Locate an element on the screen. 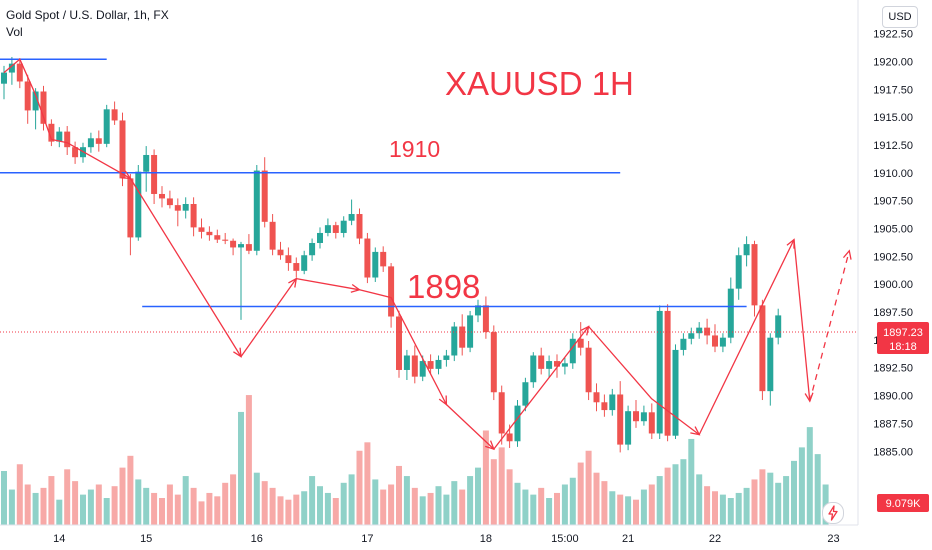 This screenshot has width=932, height=550. forecast-arrowhead is located at coordinates (847, 254).